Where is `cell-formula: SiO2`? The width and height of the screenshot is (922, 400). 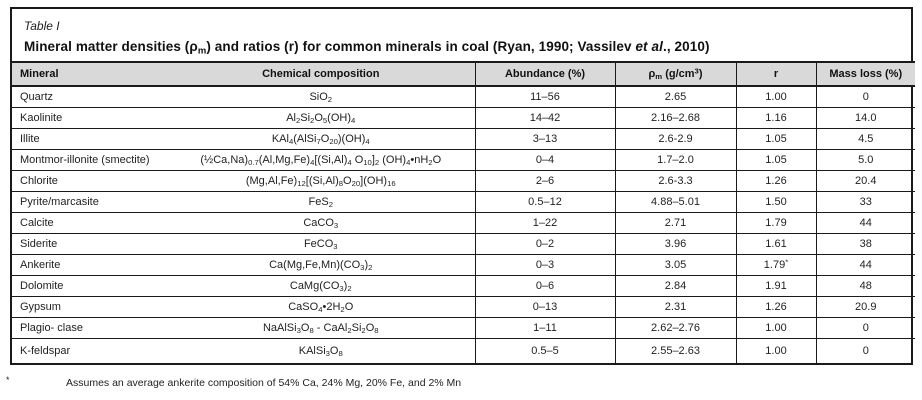
cell-formula: SiO2 is located at coordinates (321, 97).